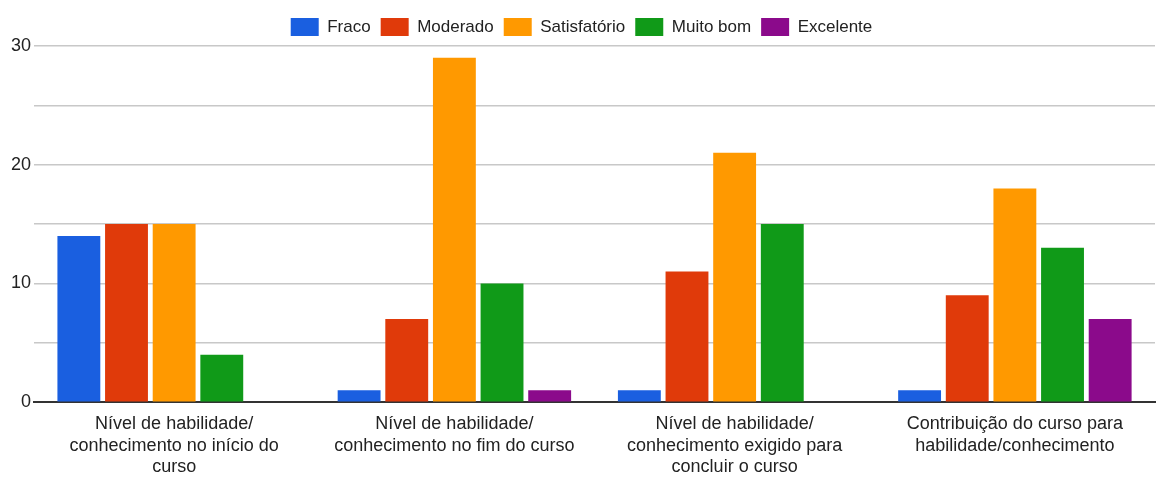 Image resolution: width=1173 pixels, height=489 pixels. What do you see at coordinates (174, 444) in the screenshot?
I see `x-tick-label: Nível de habilidade/conhecimento no início do curso` at bounding box center [174, 444].